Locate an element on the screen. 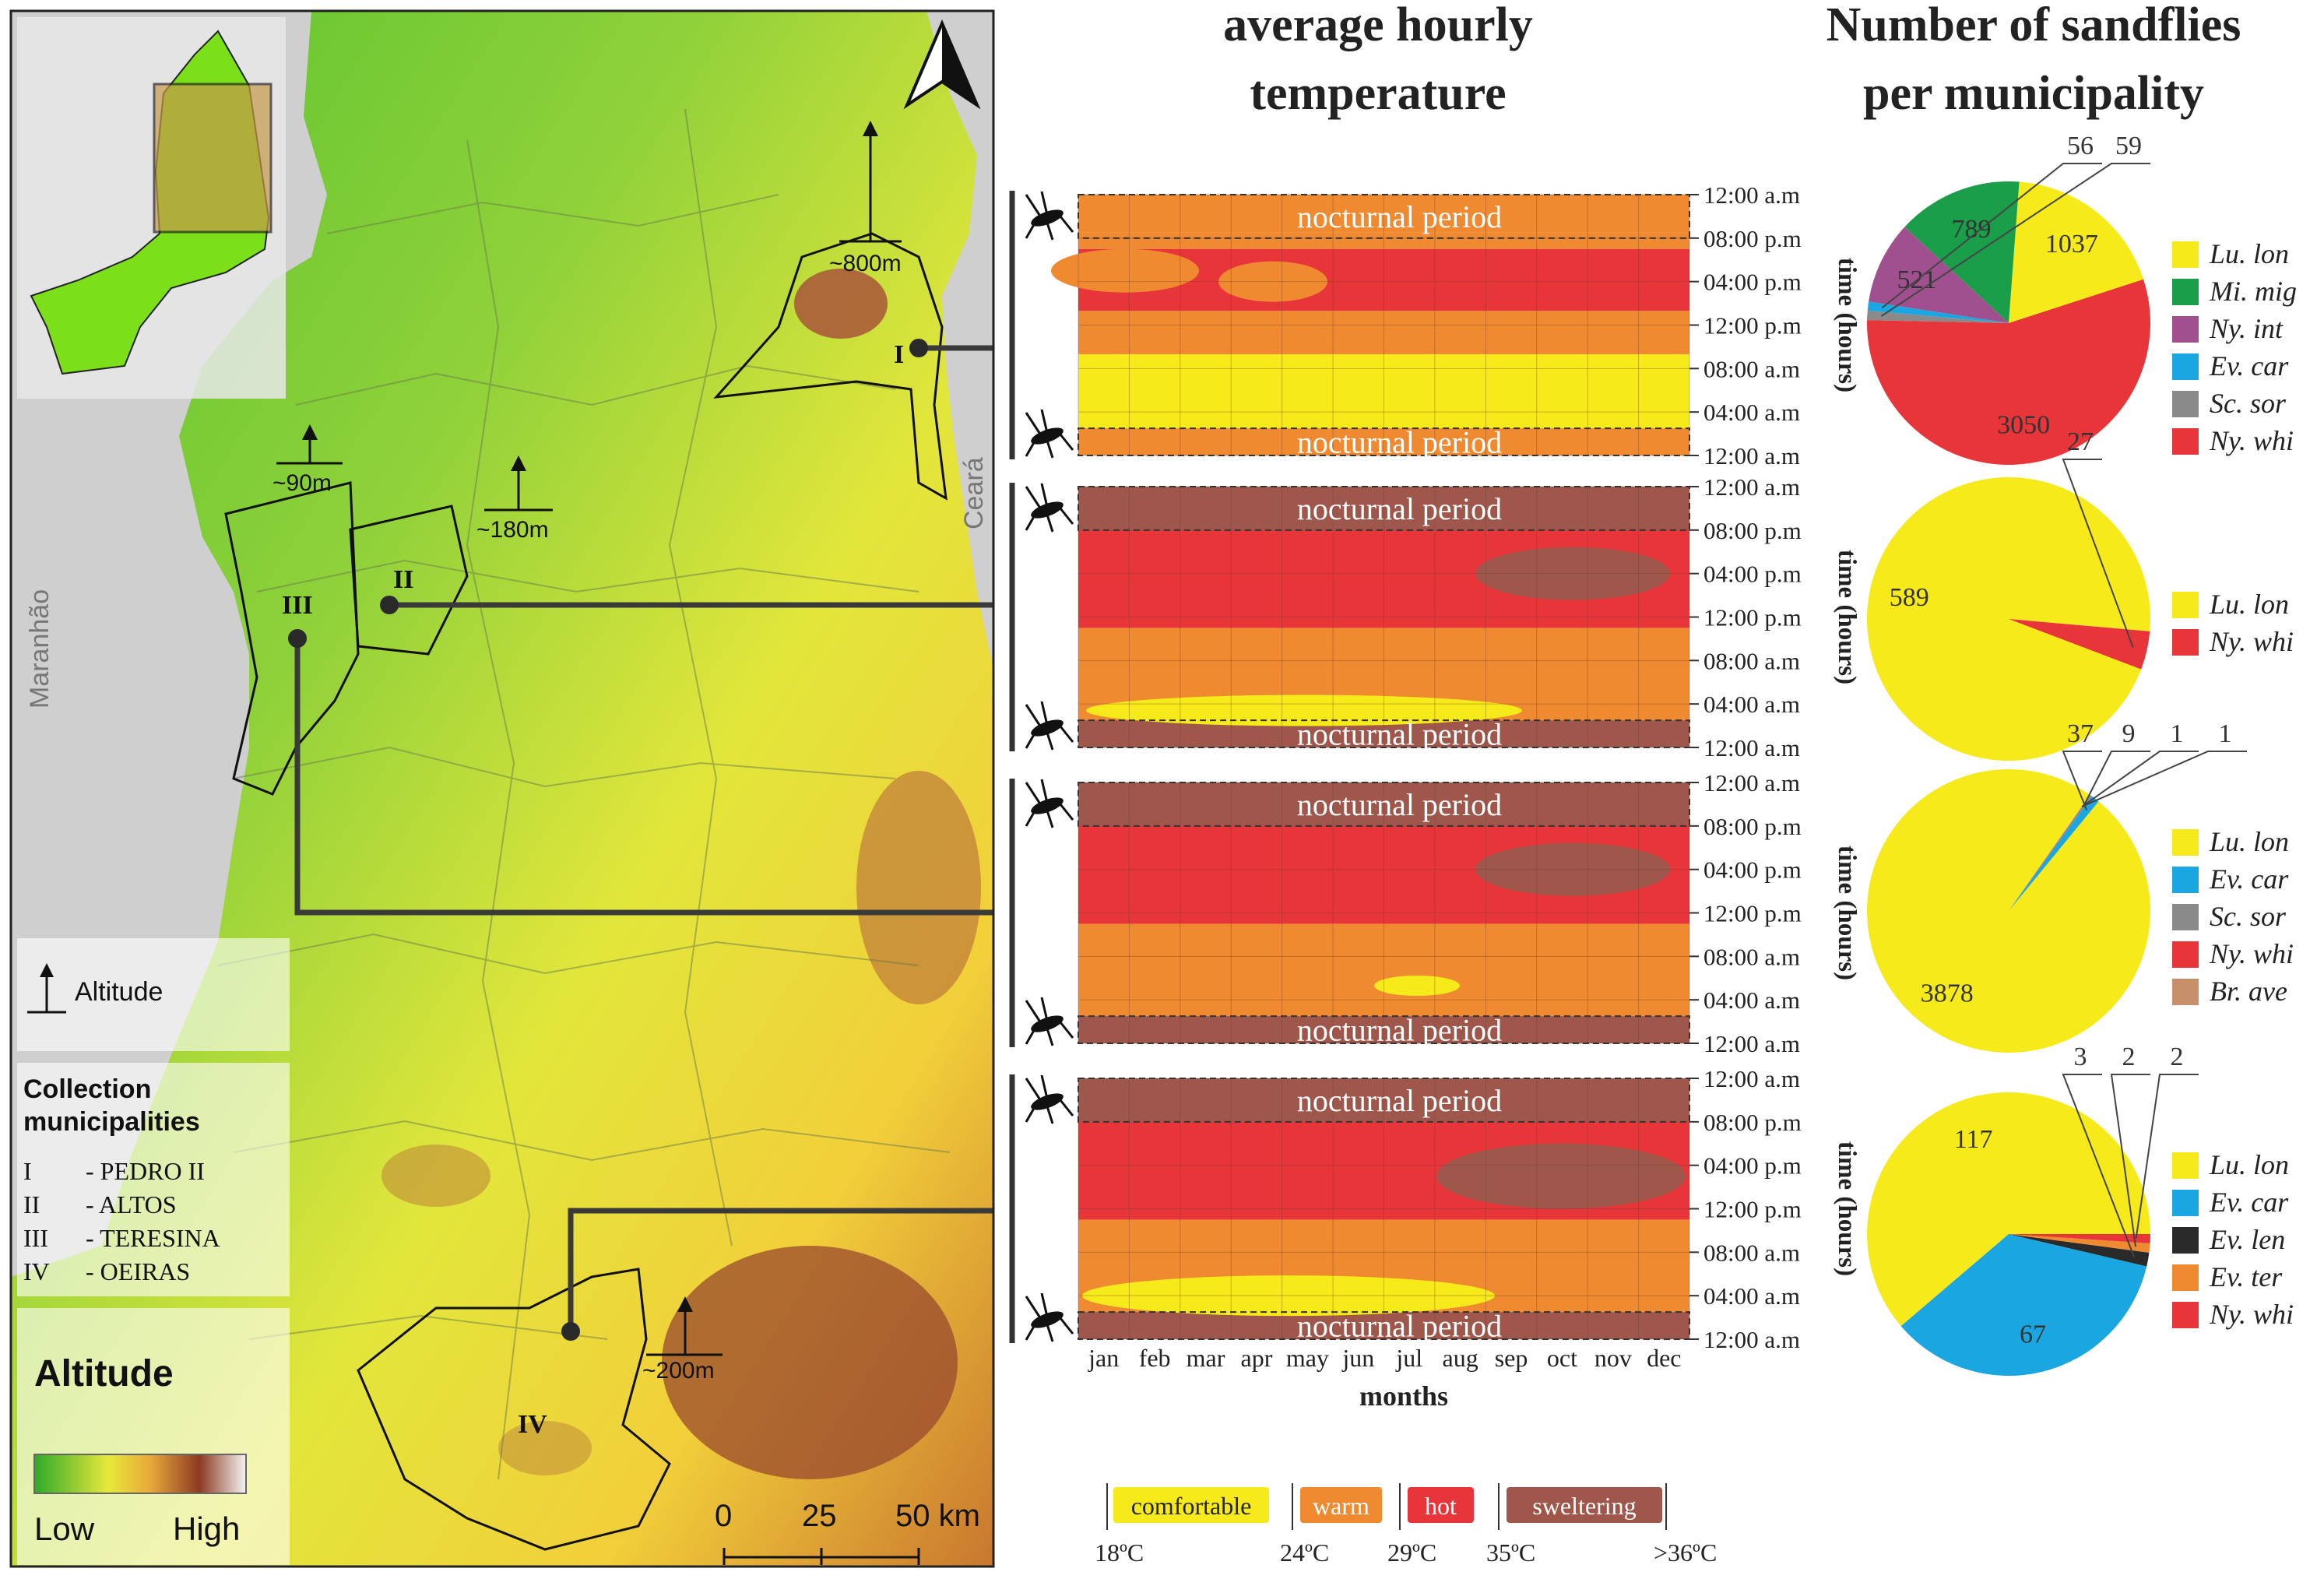 This screenshot has height=1593, width=2324. pie-value-label: 1 is located at coordinates (2225, 733).